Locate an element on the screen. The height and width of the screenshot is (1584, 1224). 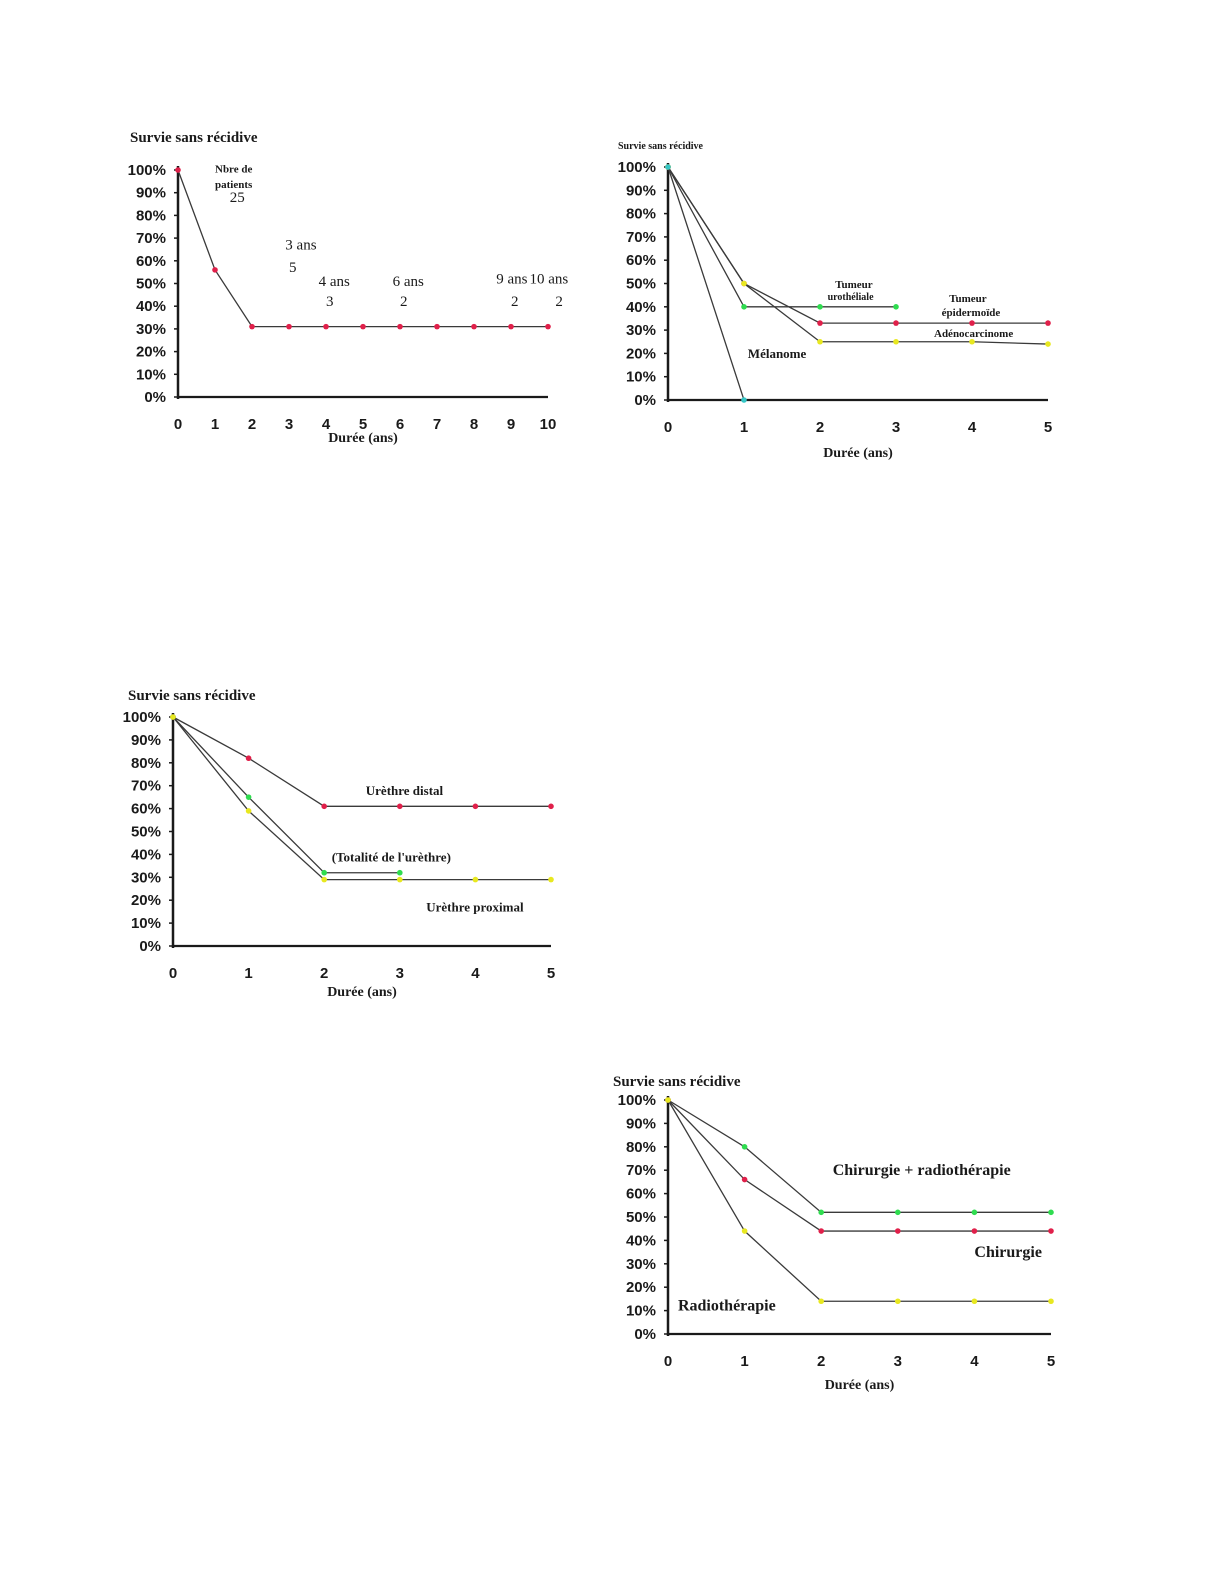
y-tick-label: 40% is located at coordinates (146, 854).